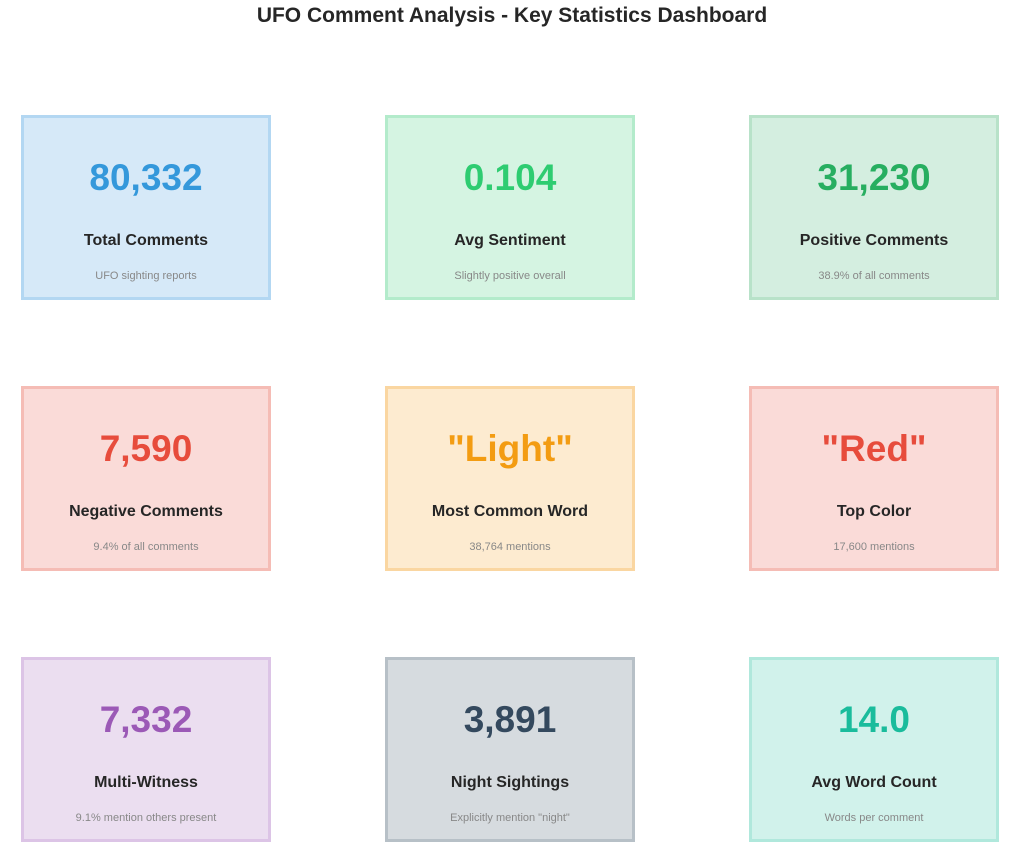 The width and height of the screenshot is (1024, 865). I want to click on card-subtitle: 38.9% of all comments, so click(874, 276).